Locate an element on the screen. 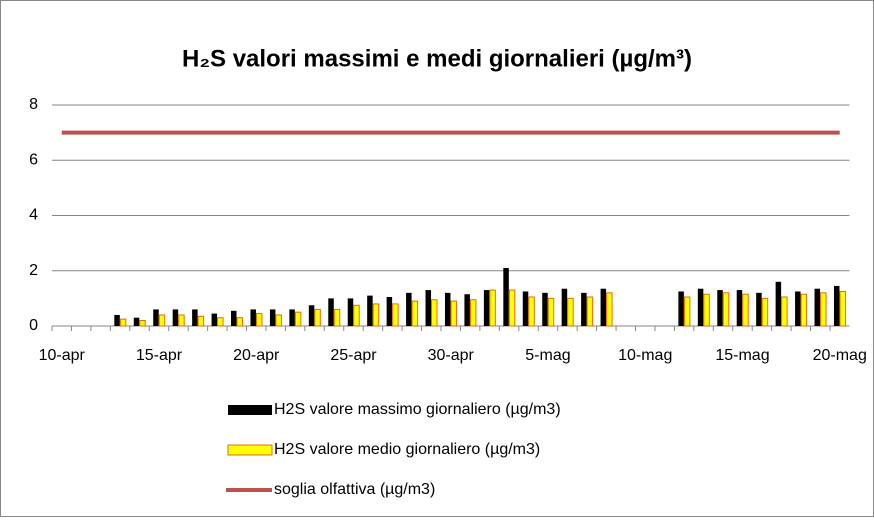 The width and height of the screenshot is (874, 522). legend-label: soglia olfattiva (µg/m3) is located at coordinates (354, 489).